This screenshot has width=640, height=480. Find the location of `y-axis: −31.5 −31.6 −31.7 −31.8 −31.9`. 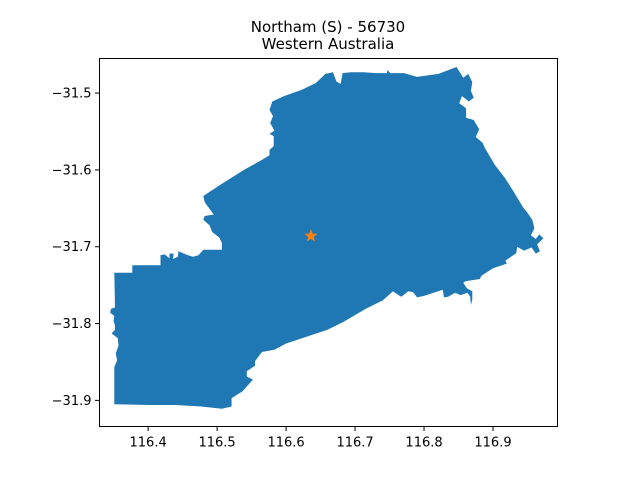

y-axis: −31.5 −31.6 −31.7 −31.8 −31.9 is located at coordinates (76, 248).